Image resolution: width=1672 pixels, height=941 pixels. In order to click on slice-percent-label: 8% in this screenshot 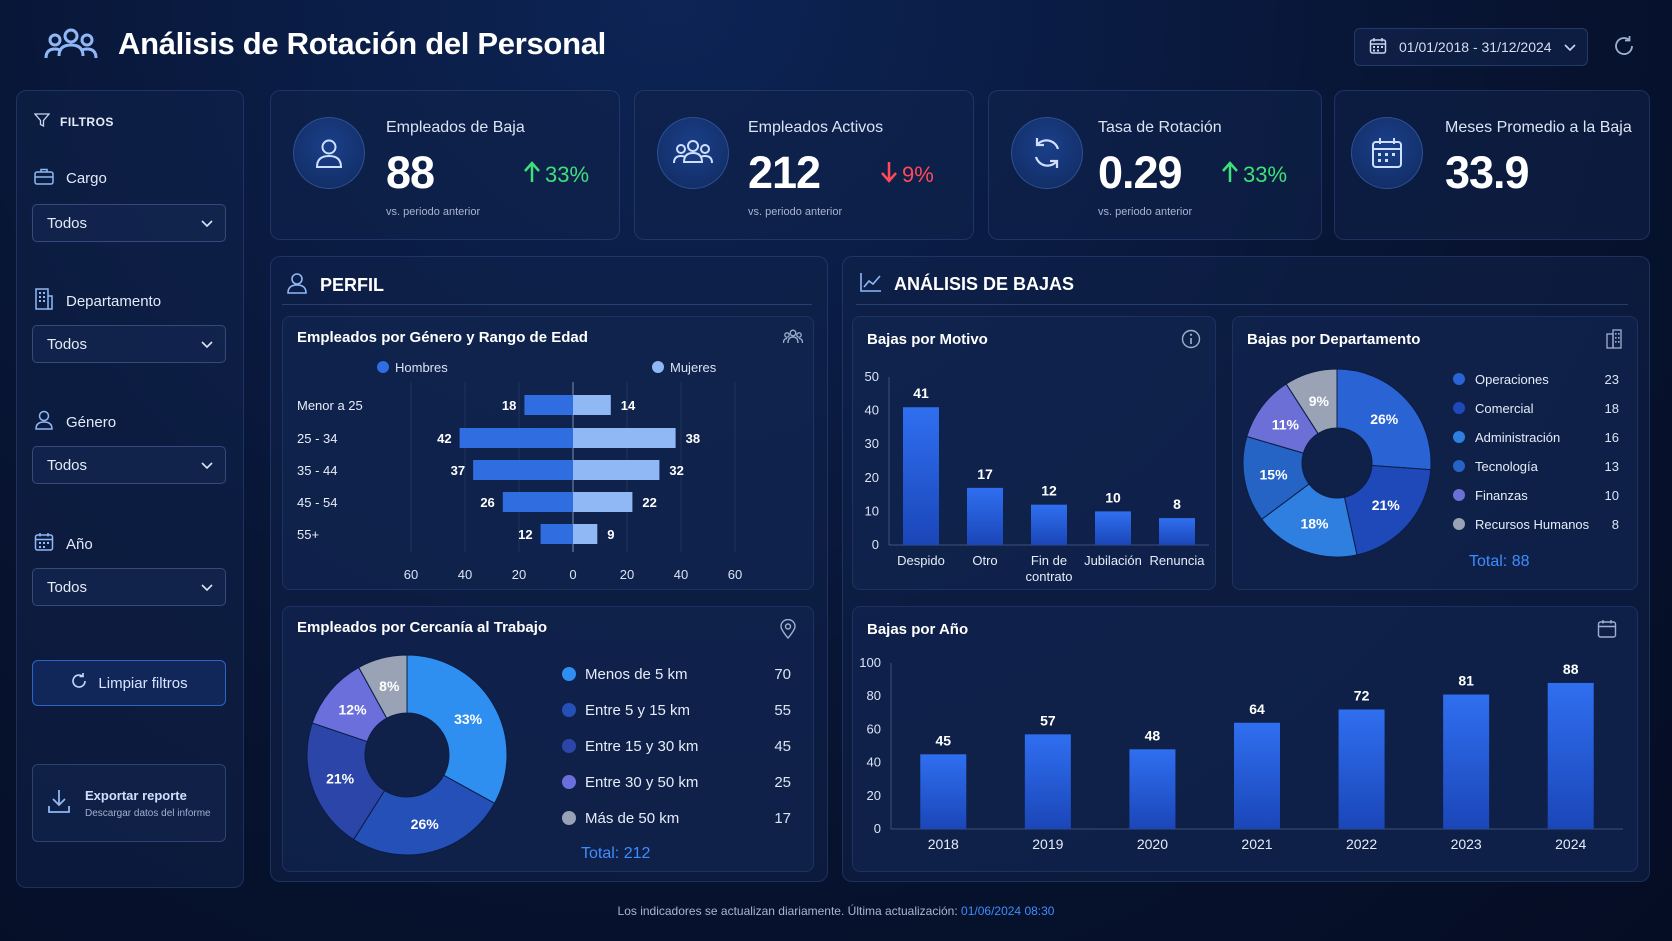, I will do `click(389, 686)`.